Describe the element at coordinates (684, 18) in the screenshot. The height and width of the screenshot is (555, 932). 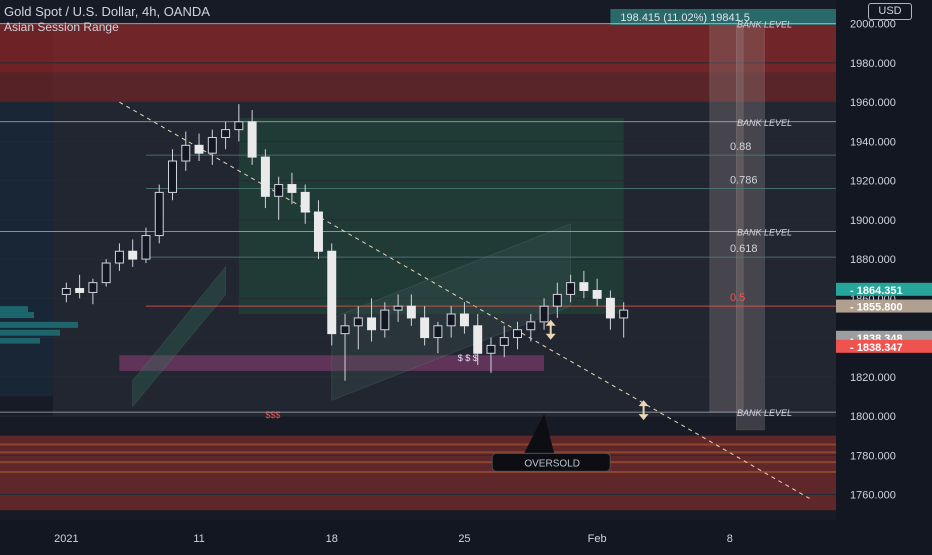
I see `measure-label-text: 198.415 (11.02%) 19841.5` at that location.